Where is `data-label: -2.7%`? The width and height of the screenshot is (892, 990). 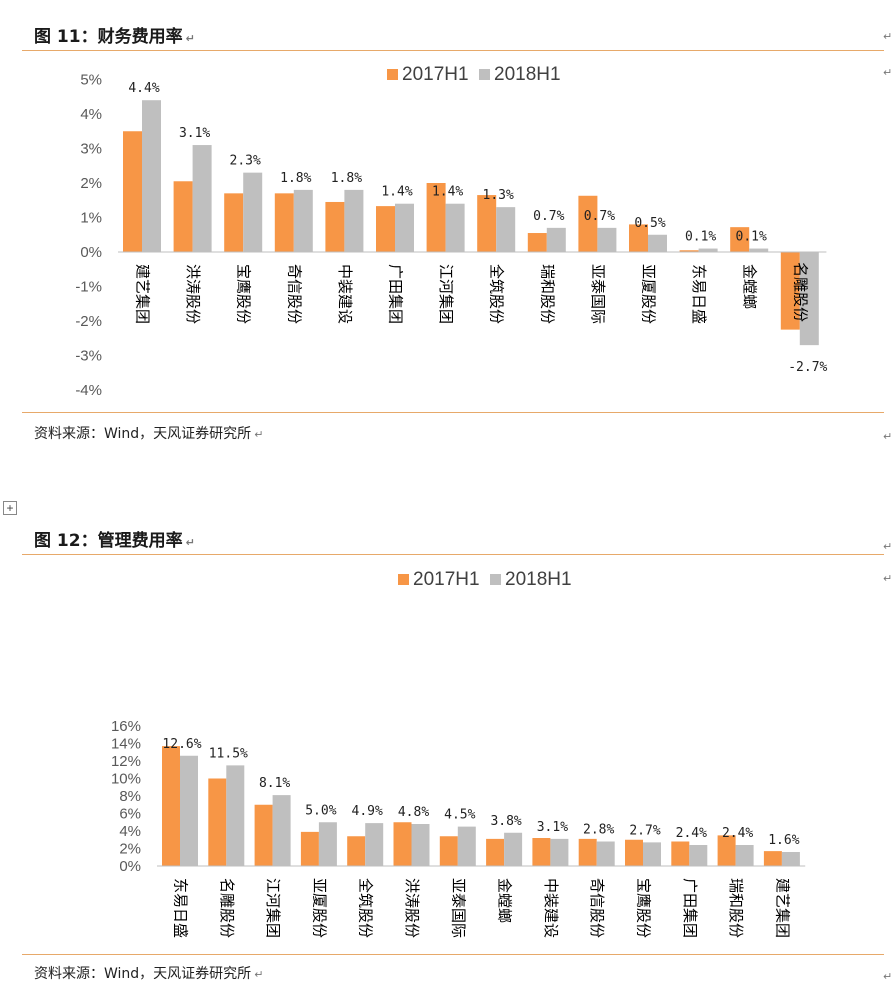 data-label: -2.7% is located at coordinates (807, 367).